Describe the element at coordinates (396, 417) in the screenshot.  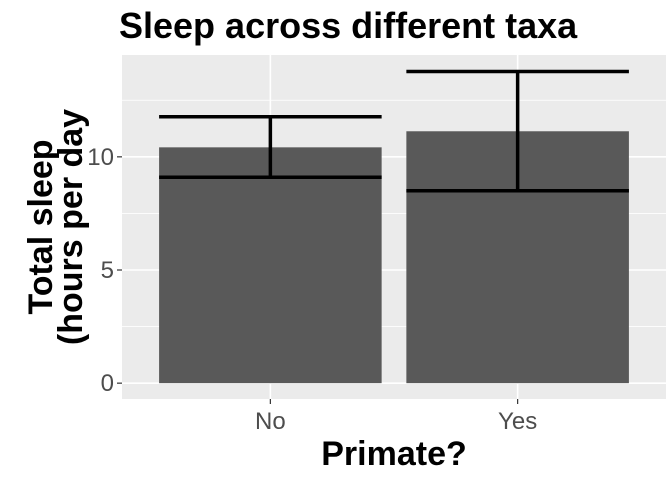
I see `x-axis-ticks: No Yes` at that location.